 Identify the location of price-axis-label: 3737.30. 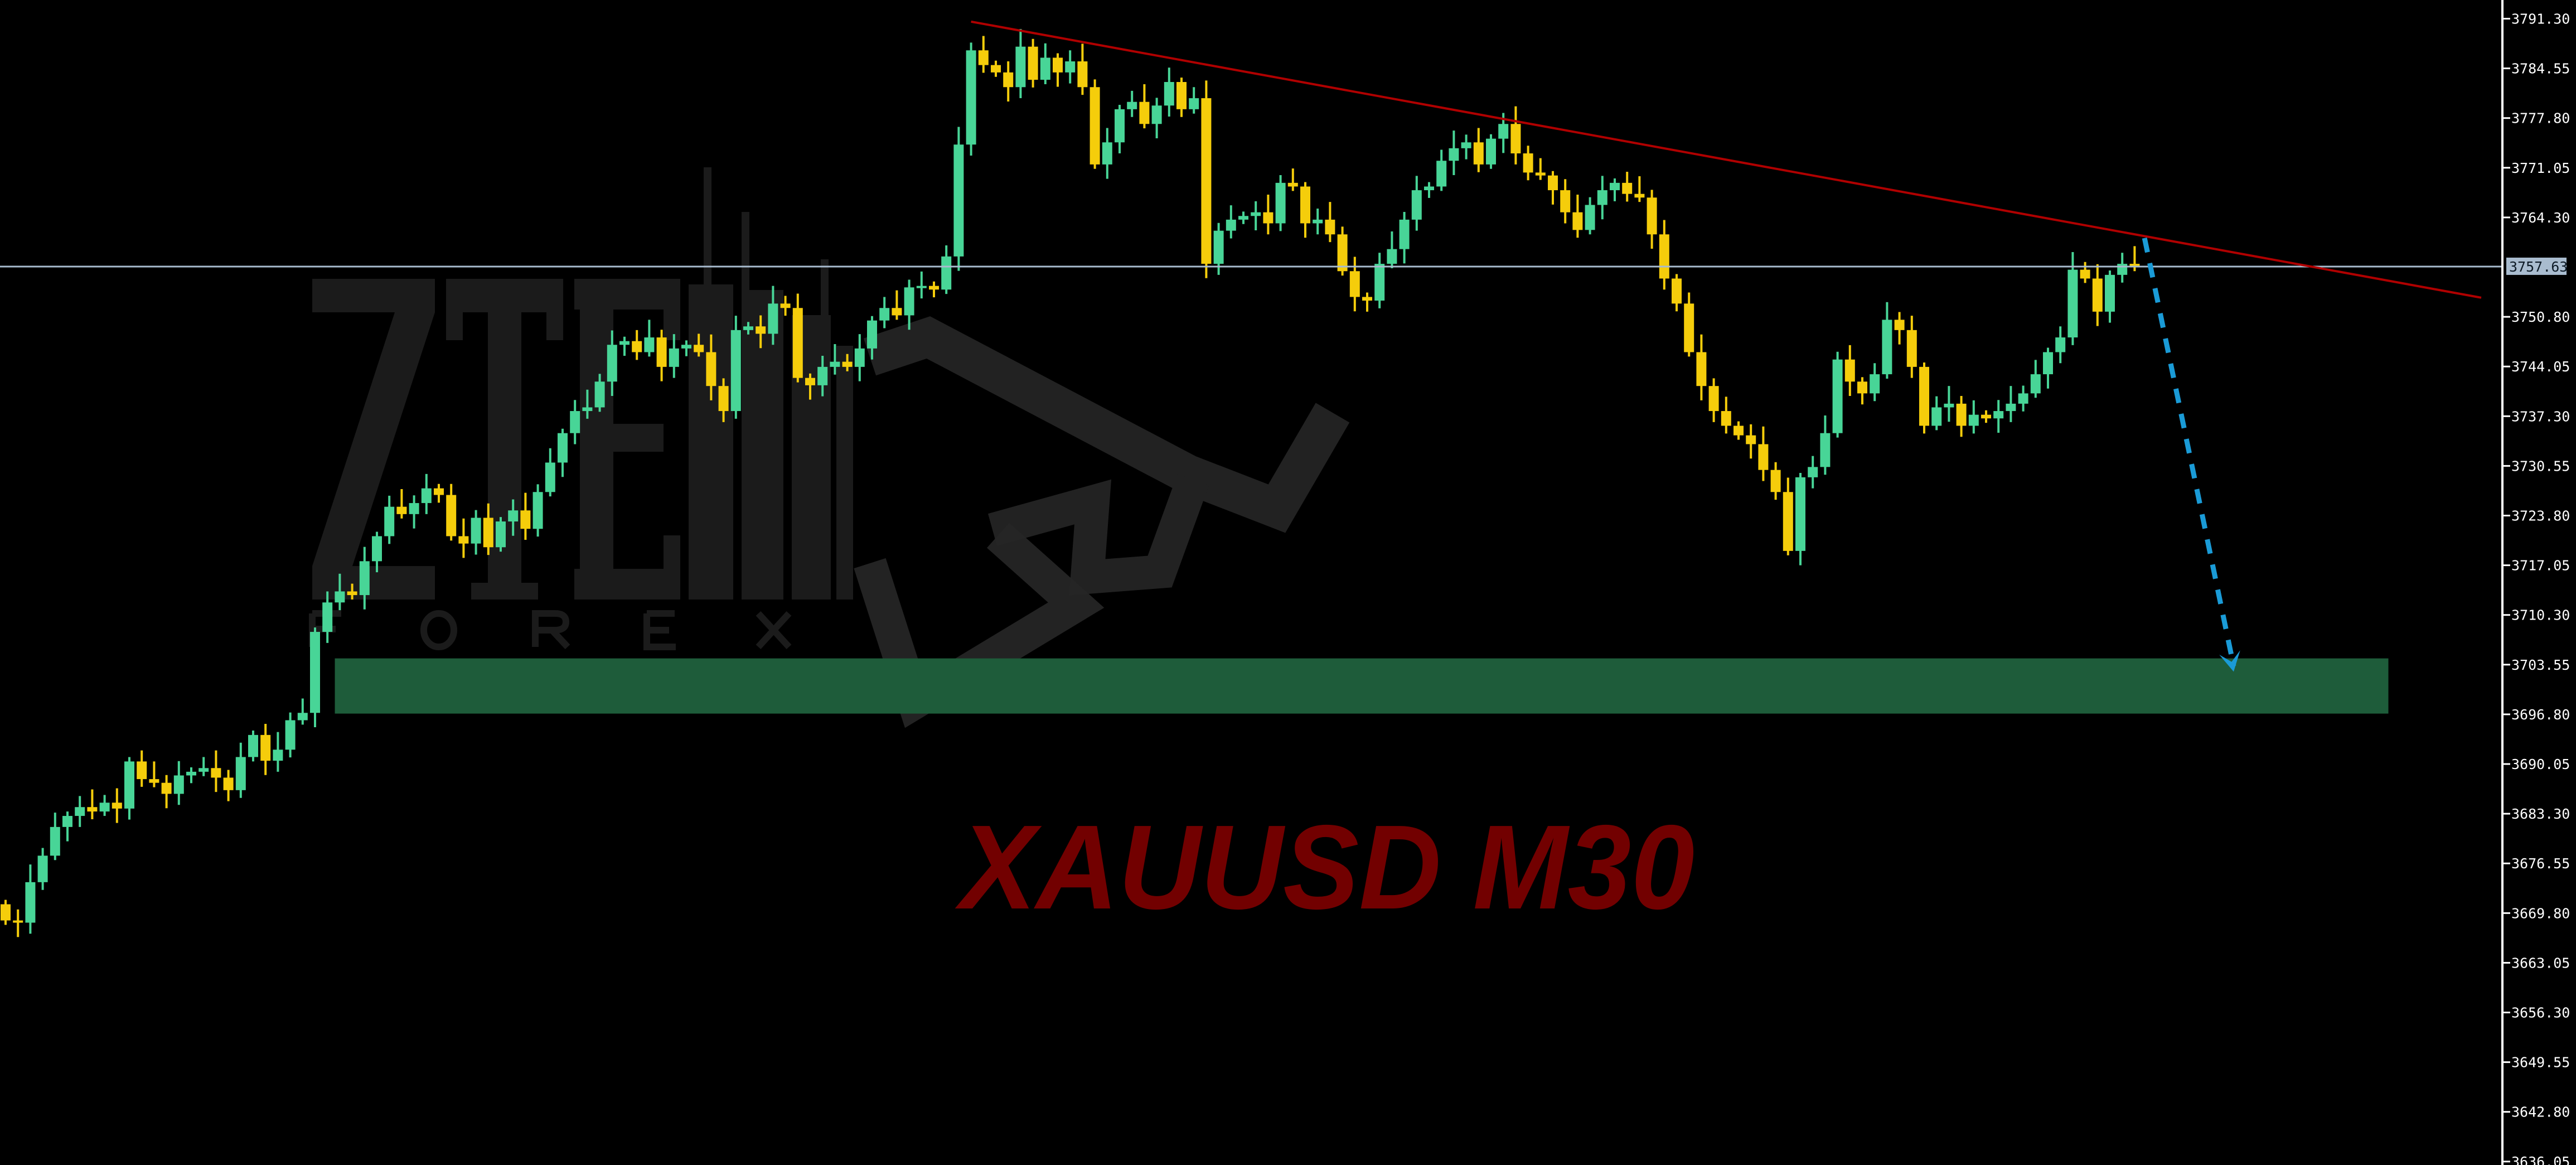
(2540, 416).